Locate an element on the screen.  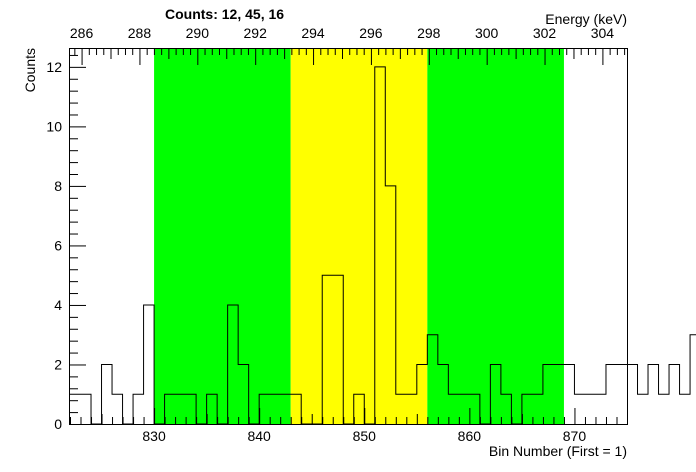
top-tick-label: 300 is located at coordinates (487, 33).